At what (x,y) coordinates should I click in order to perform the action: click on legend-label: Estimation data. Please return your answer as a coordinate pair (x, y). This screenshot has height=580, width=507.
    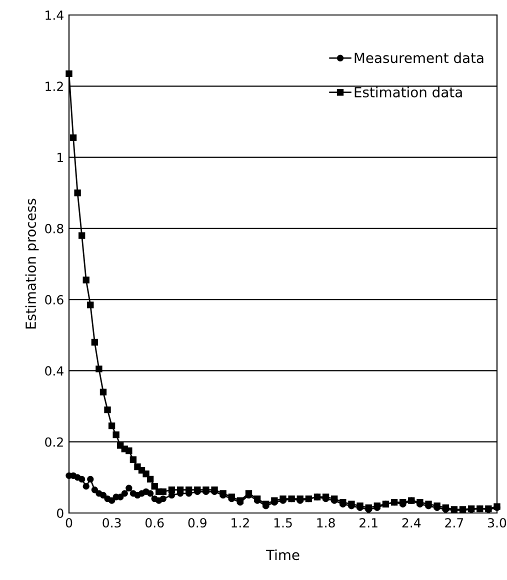
    Looking at the image, I should click on (408, 92).